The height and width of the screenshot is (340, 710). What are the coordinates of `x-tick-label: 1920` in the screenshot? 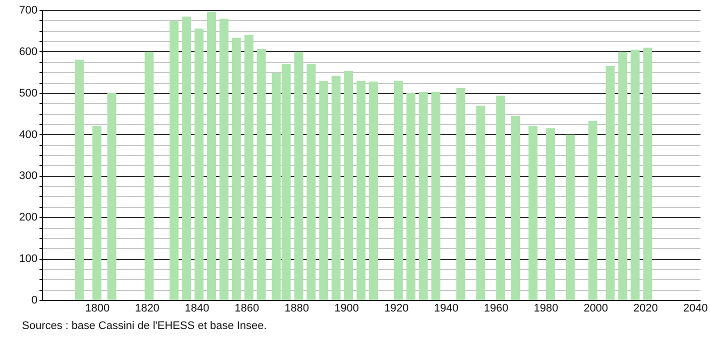 It's located at (396, 308).